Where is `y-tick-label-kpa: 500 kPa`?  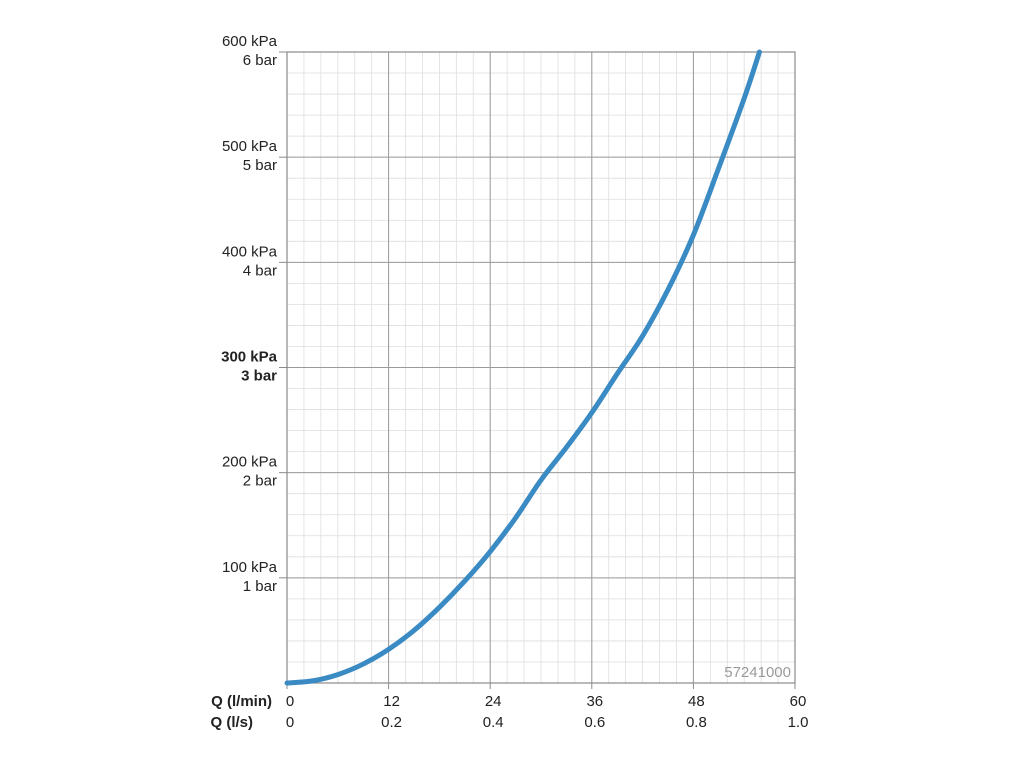
y-tick-label-kpa: 500 kPa is located at coordinates (250, 146).